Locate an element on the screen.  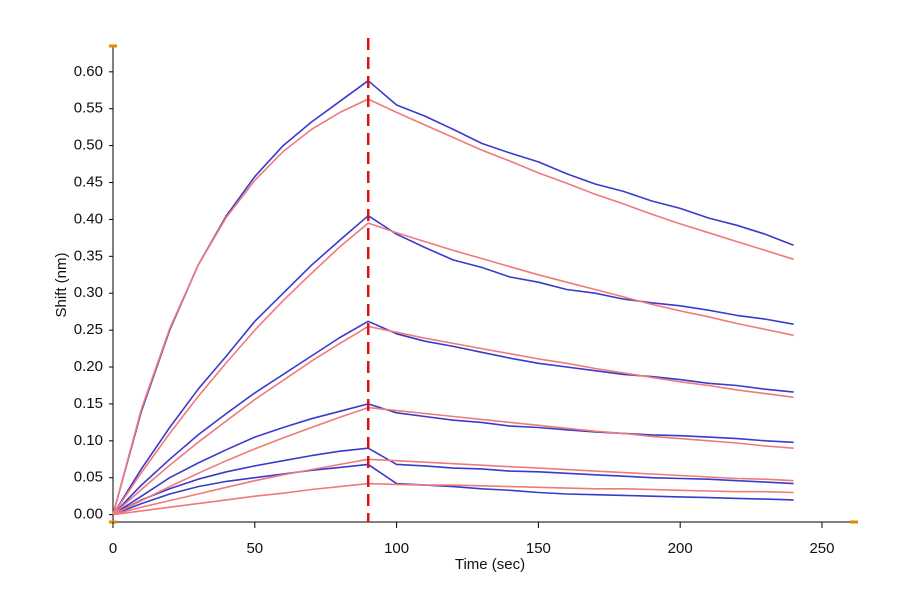
x-tick-label: 150 is located at coordinates (538, 548).